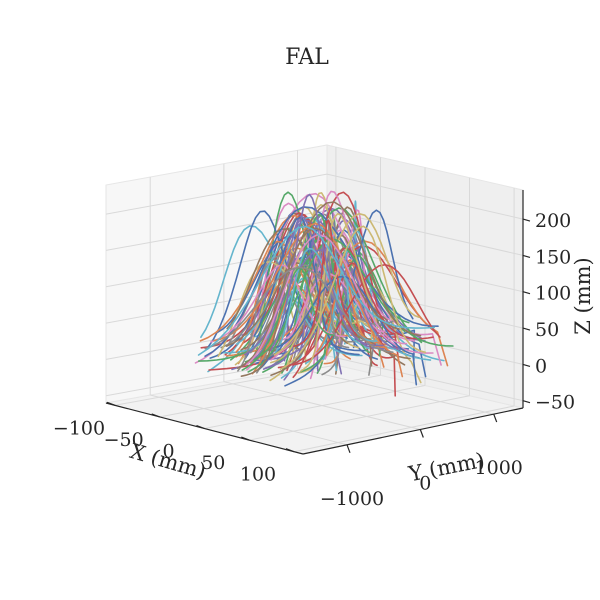 Image resolution: width=600 pixels, height=600 pixels. What do you see at coordinates (583, 295) in the screenshot?
I see `z-axis-label: Z (mm)` at bounding box center [583, 295].